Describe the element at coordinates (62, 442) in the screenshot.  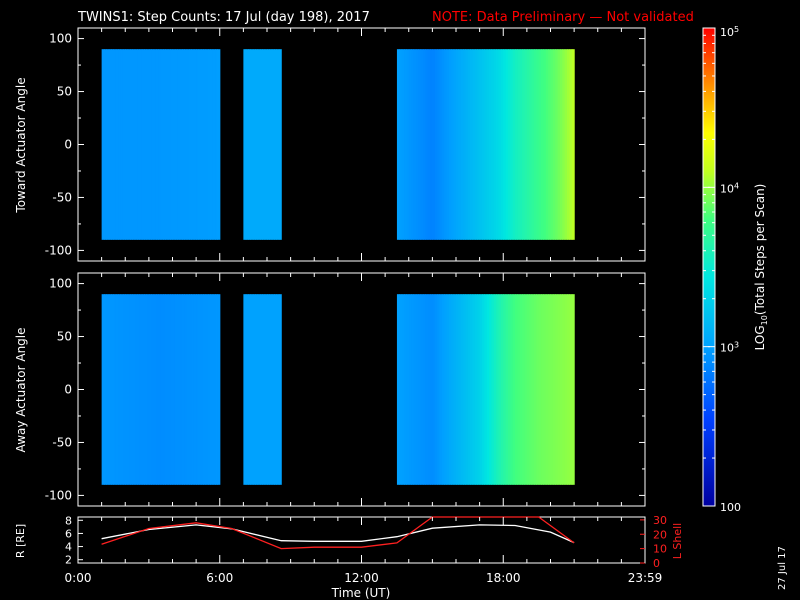
I see `y-tick-label: -50` at that location.